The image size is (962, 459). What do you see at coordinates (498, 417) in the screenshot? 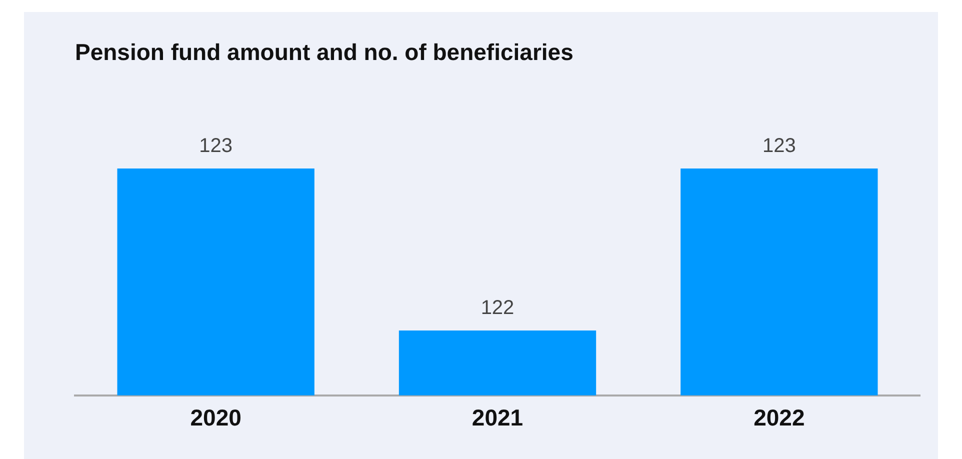
I see `x-tick-label: 2021` at bounding box center [498, 417].